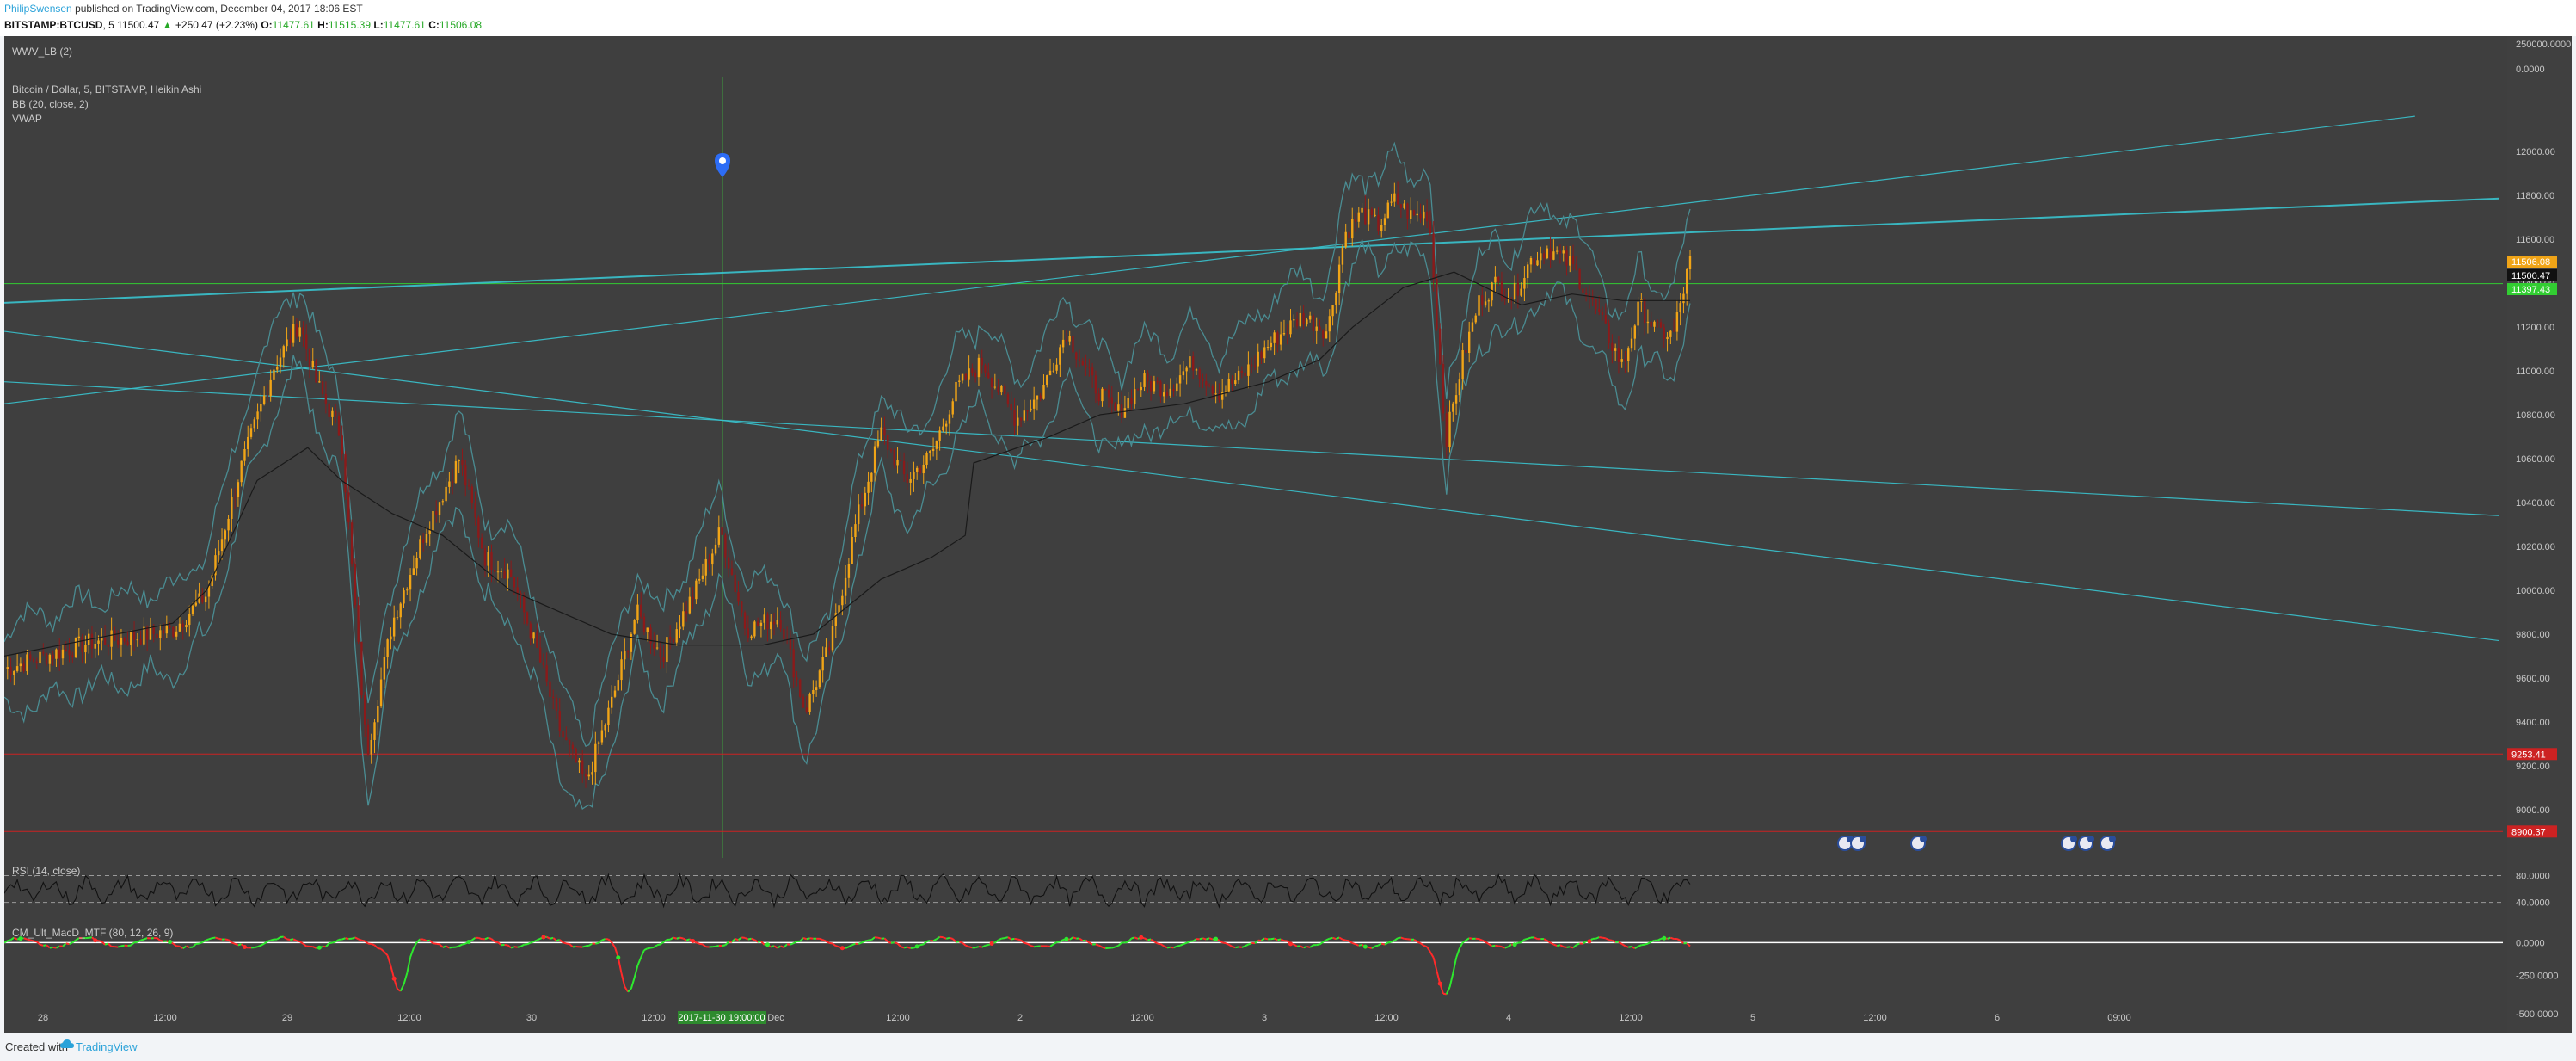  What do you see at coordinates (107, 1046) in the screenshot?
I see `tradingview-link: TradingView` at bounding box center [107, 1046].